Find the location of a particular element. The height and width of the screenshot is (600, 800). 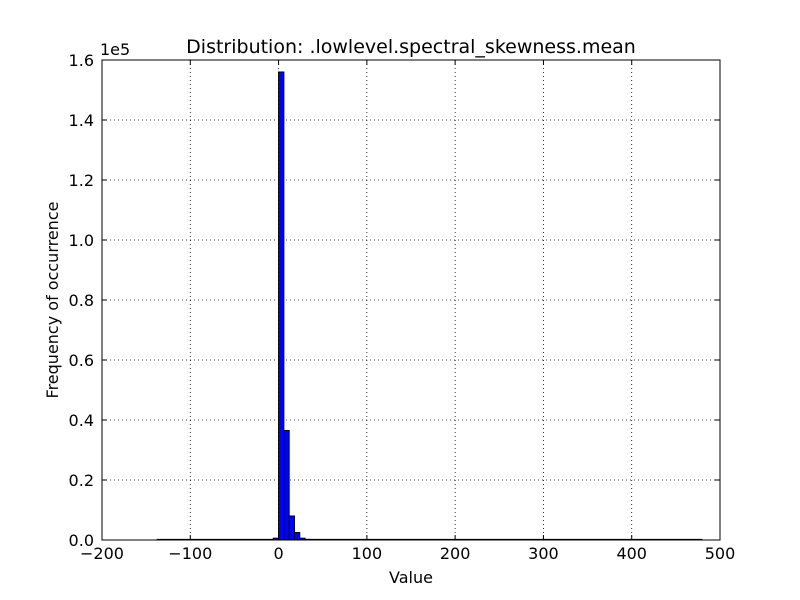

y-tick-label: 1.6 is located at coordinates (81, 60).